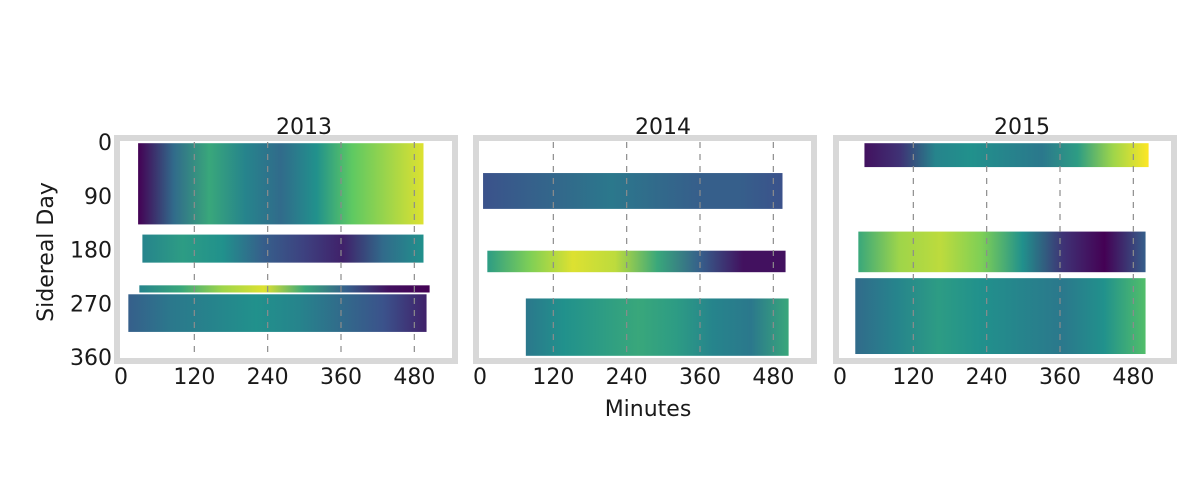 Image resolution: width=1200 pixels, height=500 pixels. What do you see at coordinates (773, 377) in the screenshot?
I see `x-tick-label-2014-480: 480` at bounding box center [773, 377].